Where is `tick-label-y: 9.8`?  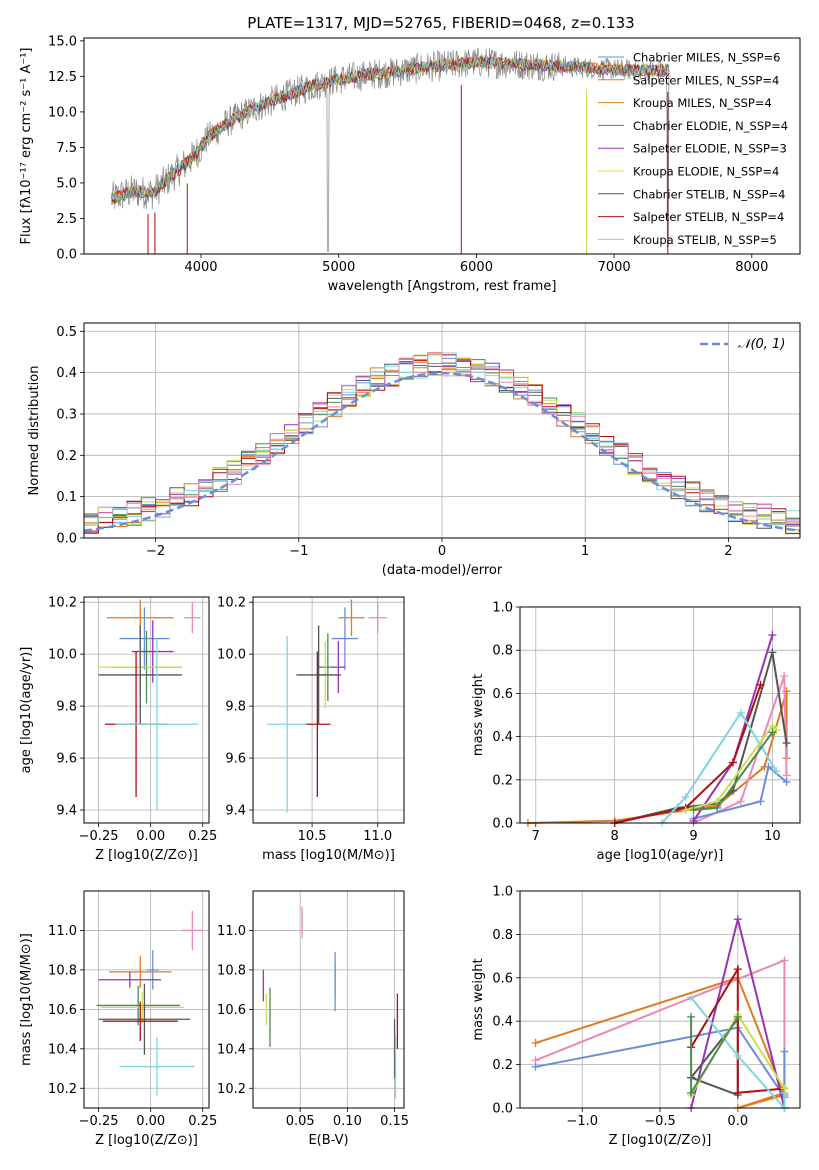 tick-label-y: 9.8 is located at coordinates (235, 707).